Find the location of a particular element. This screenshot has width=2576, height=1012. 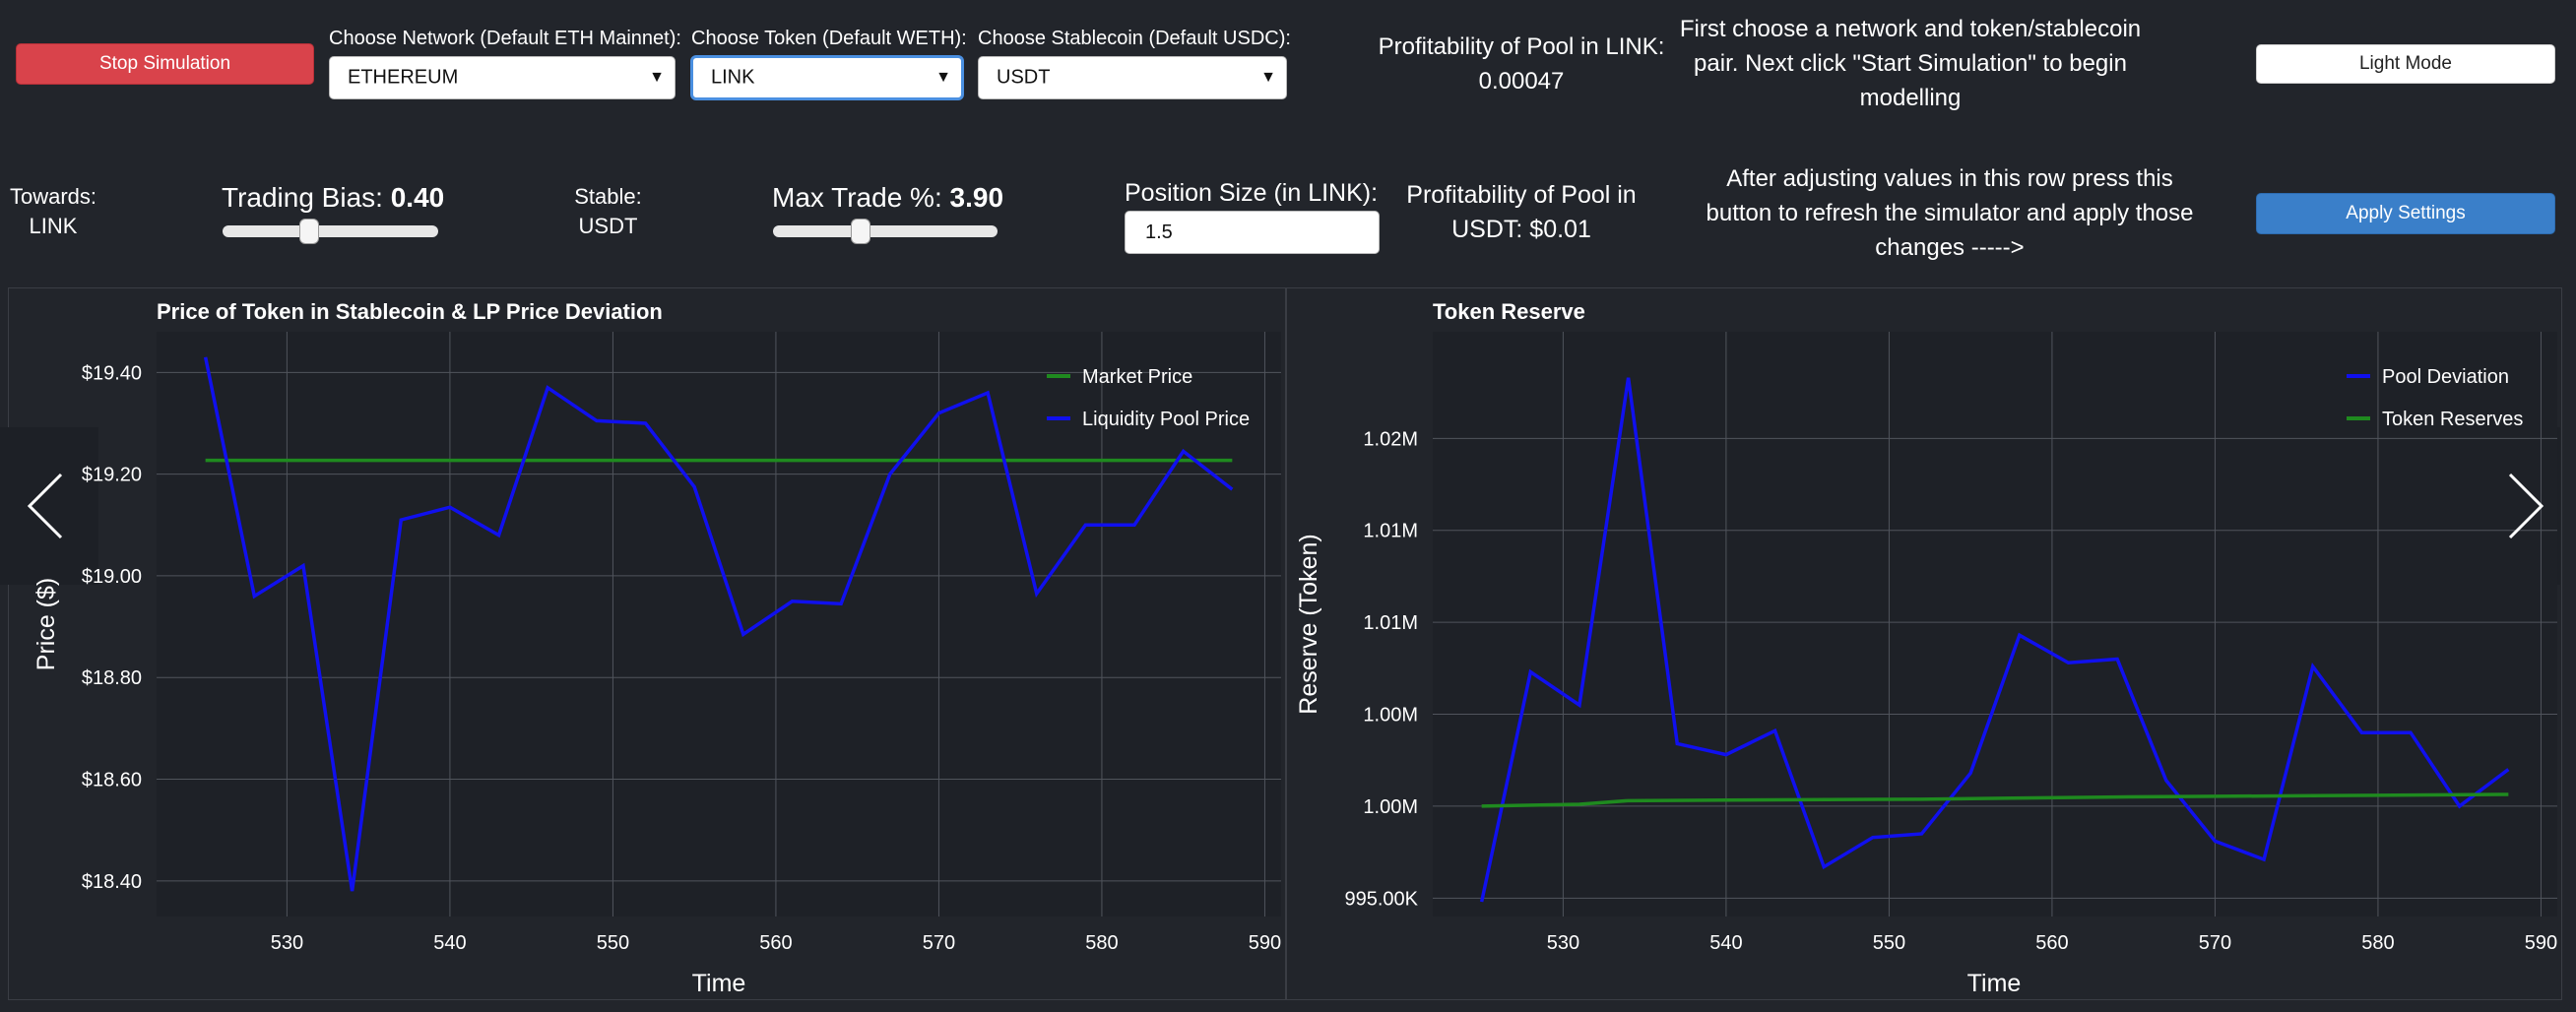

reserve-chart-title: Token Reserve is located at coordinates (1509, 311).